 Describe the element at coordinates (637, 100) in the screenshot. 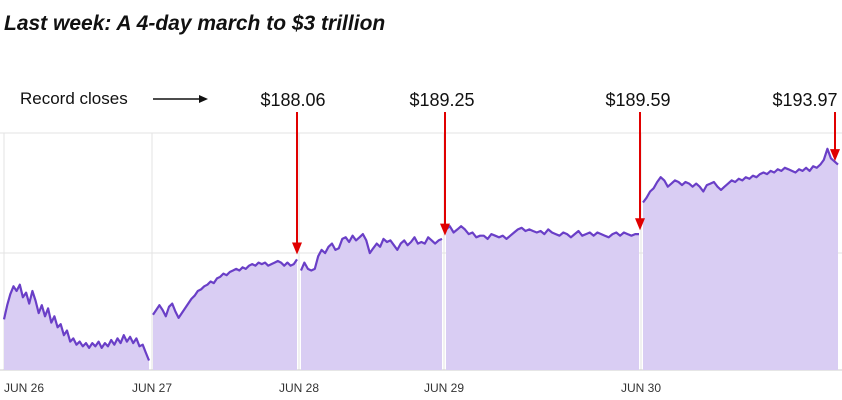

I see `record-close-label: $189.59` at that location.